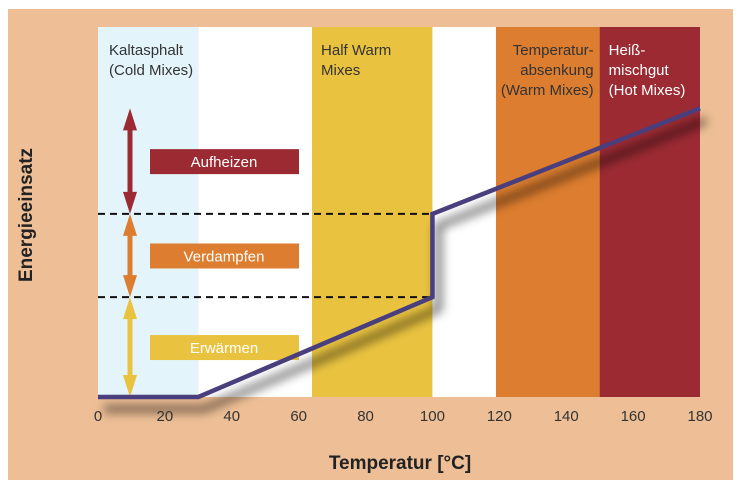  I want to click on phase-label: Aufheizen, so click(224, 162).